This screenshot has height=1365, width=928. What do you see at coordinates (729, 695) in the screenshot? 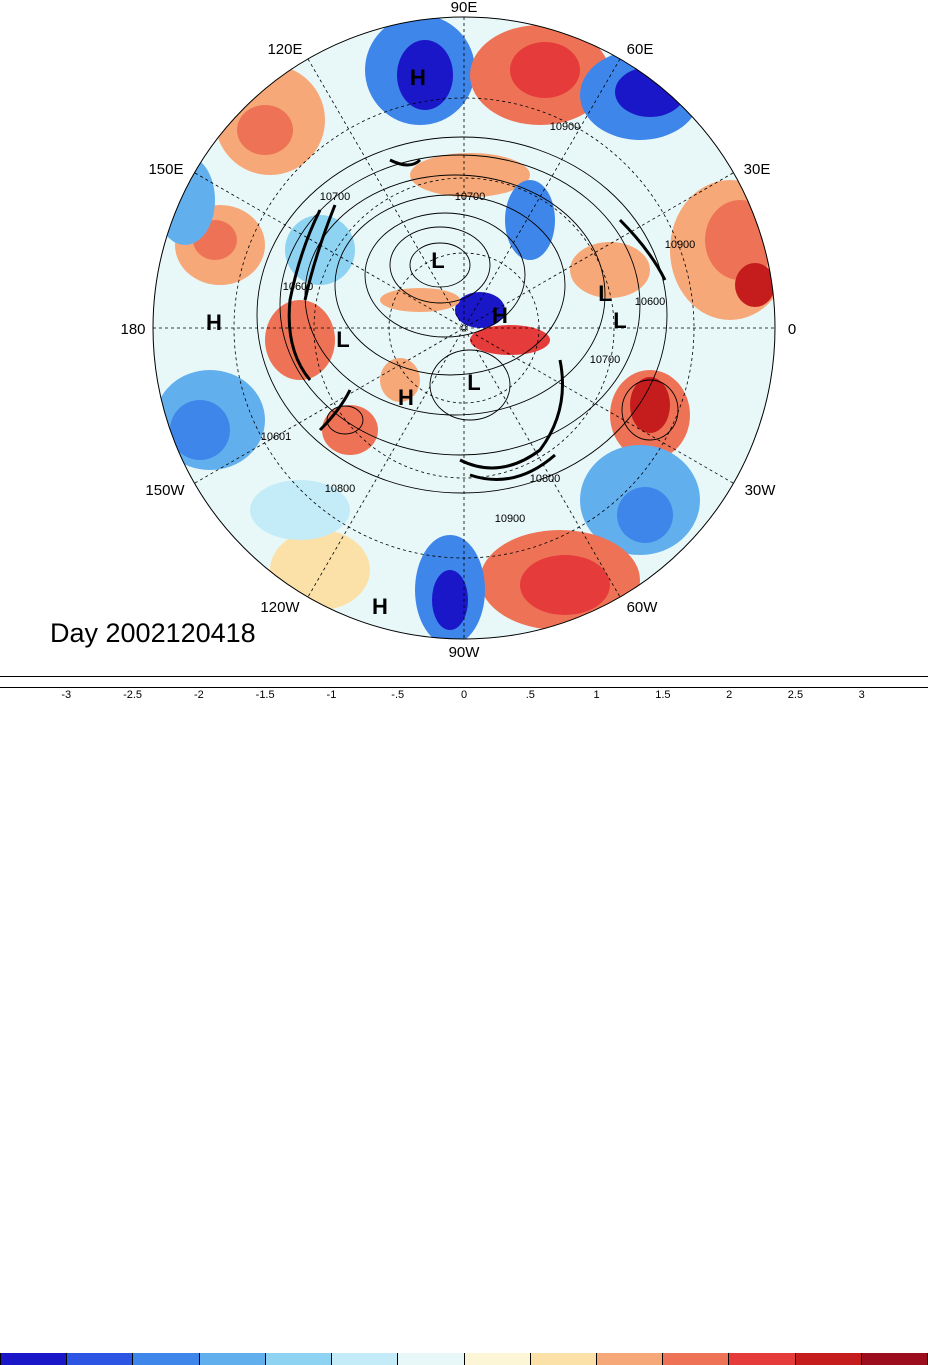
I see `colorbar-tick-label: 2` at bounding box center [729, 695].